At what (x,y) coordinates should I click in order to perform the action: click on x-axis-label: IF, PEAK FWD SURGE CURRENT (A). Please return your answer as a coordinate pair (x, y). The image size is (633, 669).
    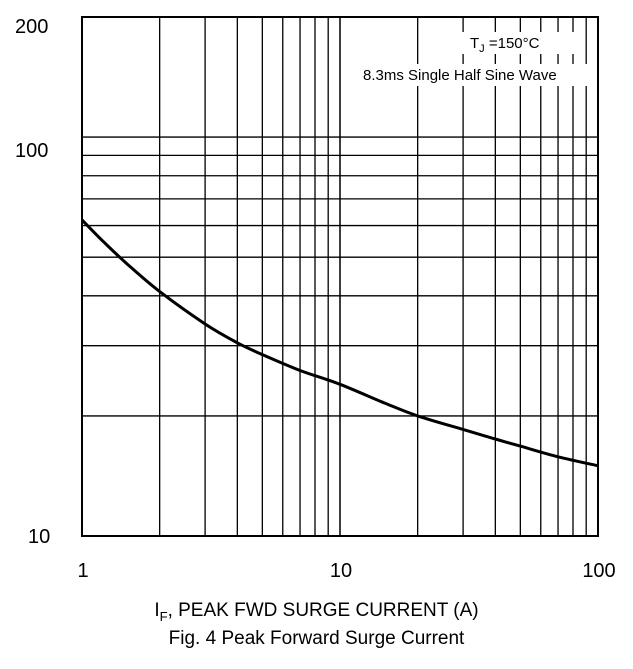
    Looking at the image, I should click on (316, 612).